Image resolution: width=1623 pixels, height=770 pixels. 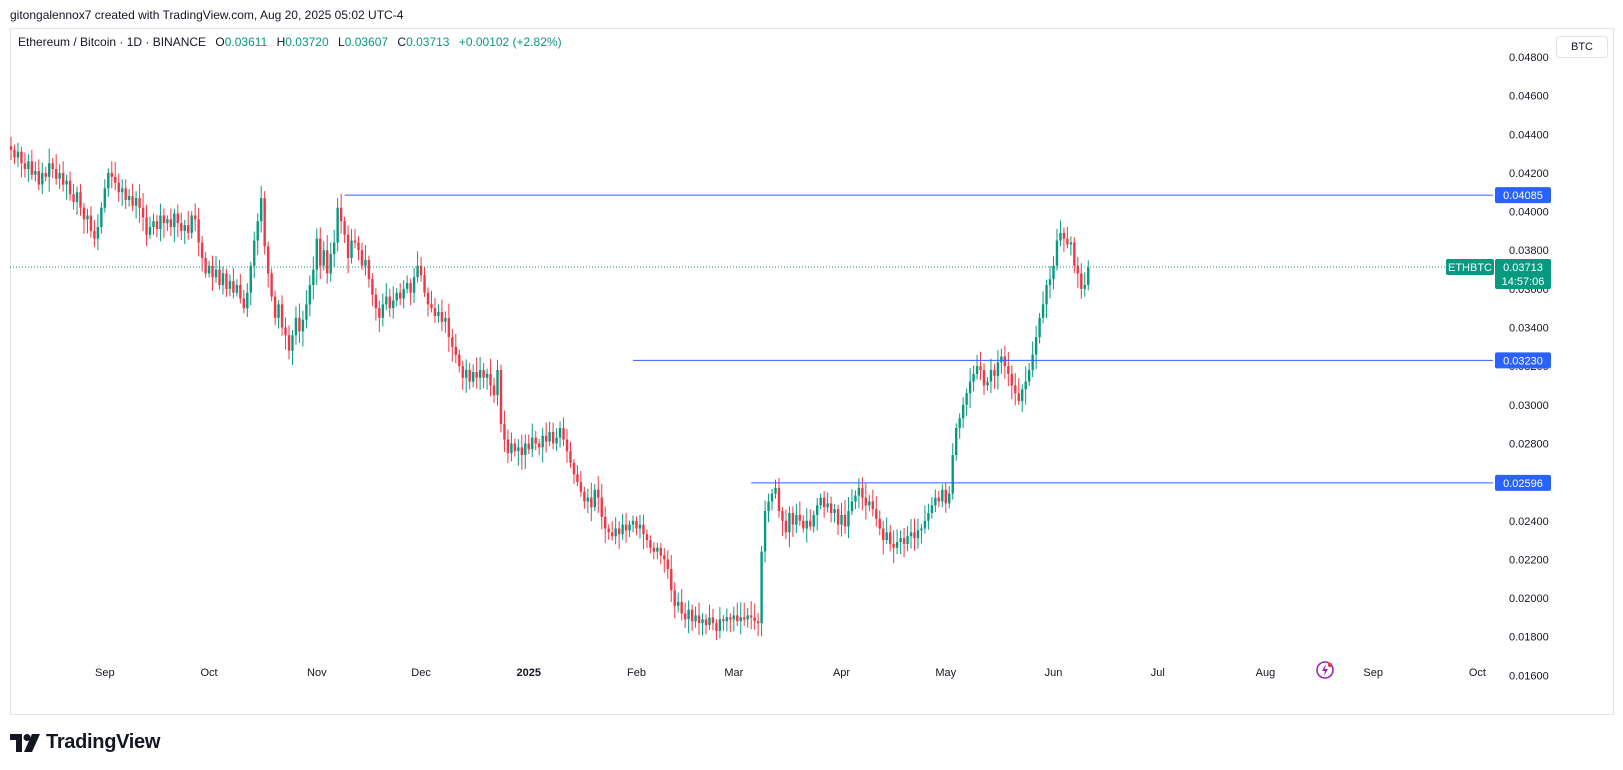 What do you see at coordinates (112, 42) in the screenshot?
I see `symbol-title: Ethereum / Bitcoin · 1D · BINANCE` at bounding box center [112, 42].